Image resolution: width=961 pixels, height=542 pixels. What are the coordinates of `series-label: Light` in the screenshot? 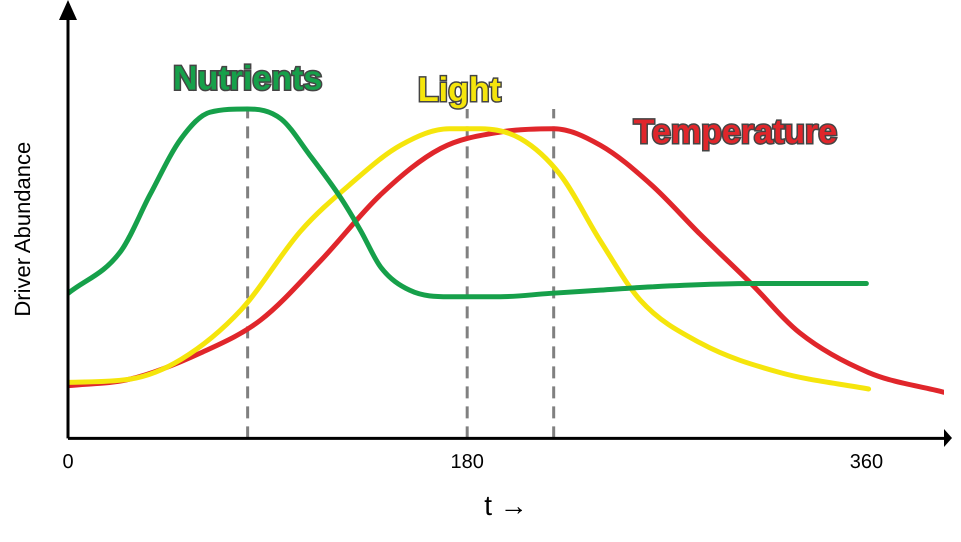 It's located at (459, 90).